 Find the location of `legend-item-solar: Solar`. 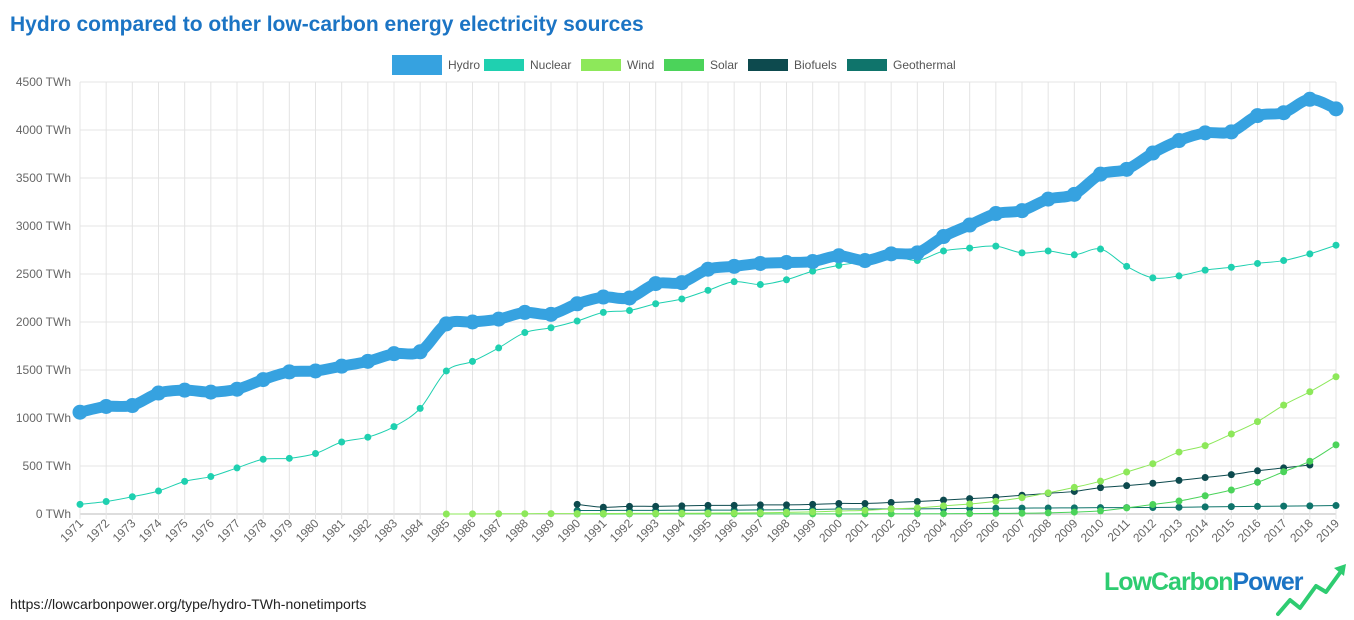

legend-item-solar: Solar is located at coordinates (701, 65).